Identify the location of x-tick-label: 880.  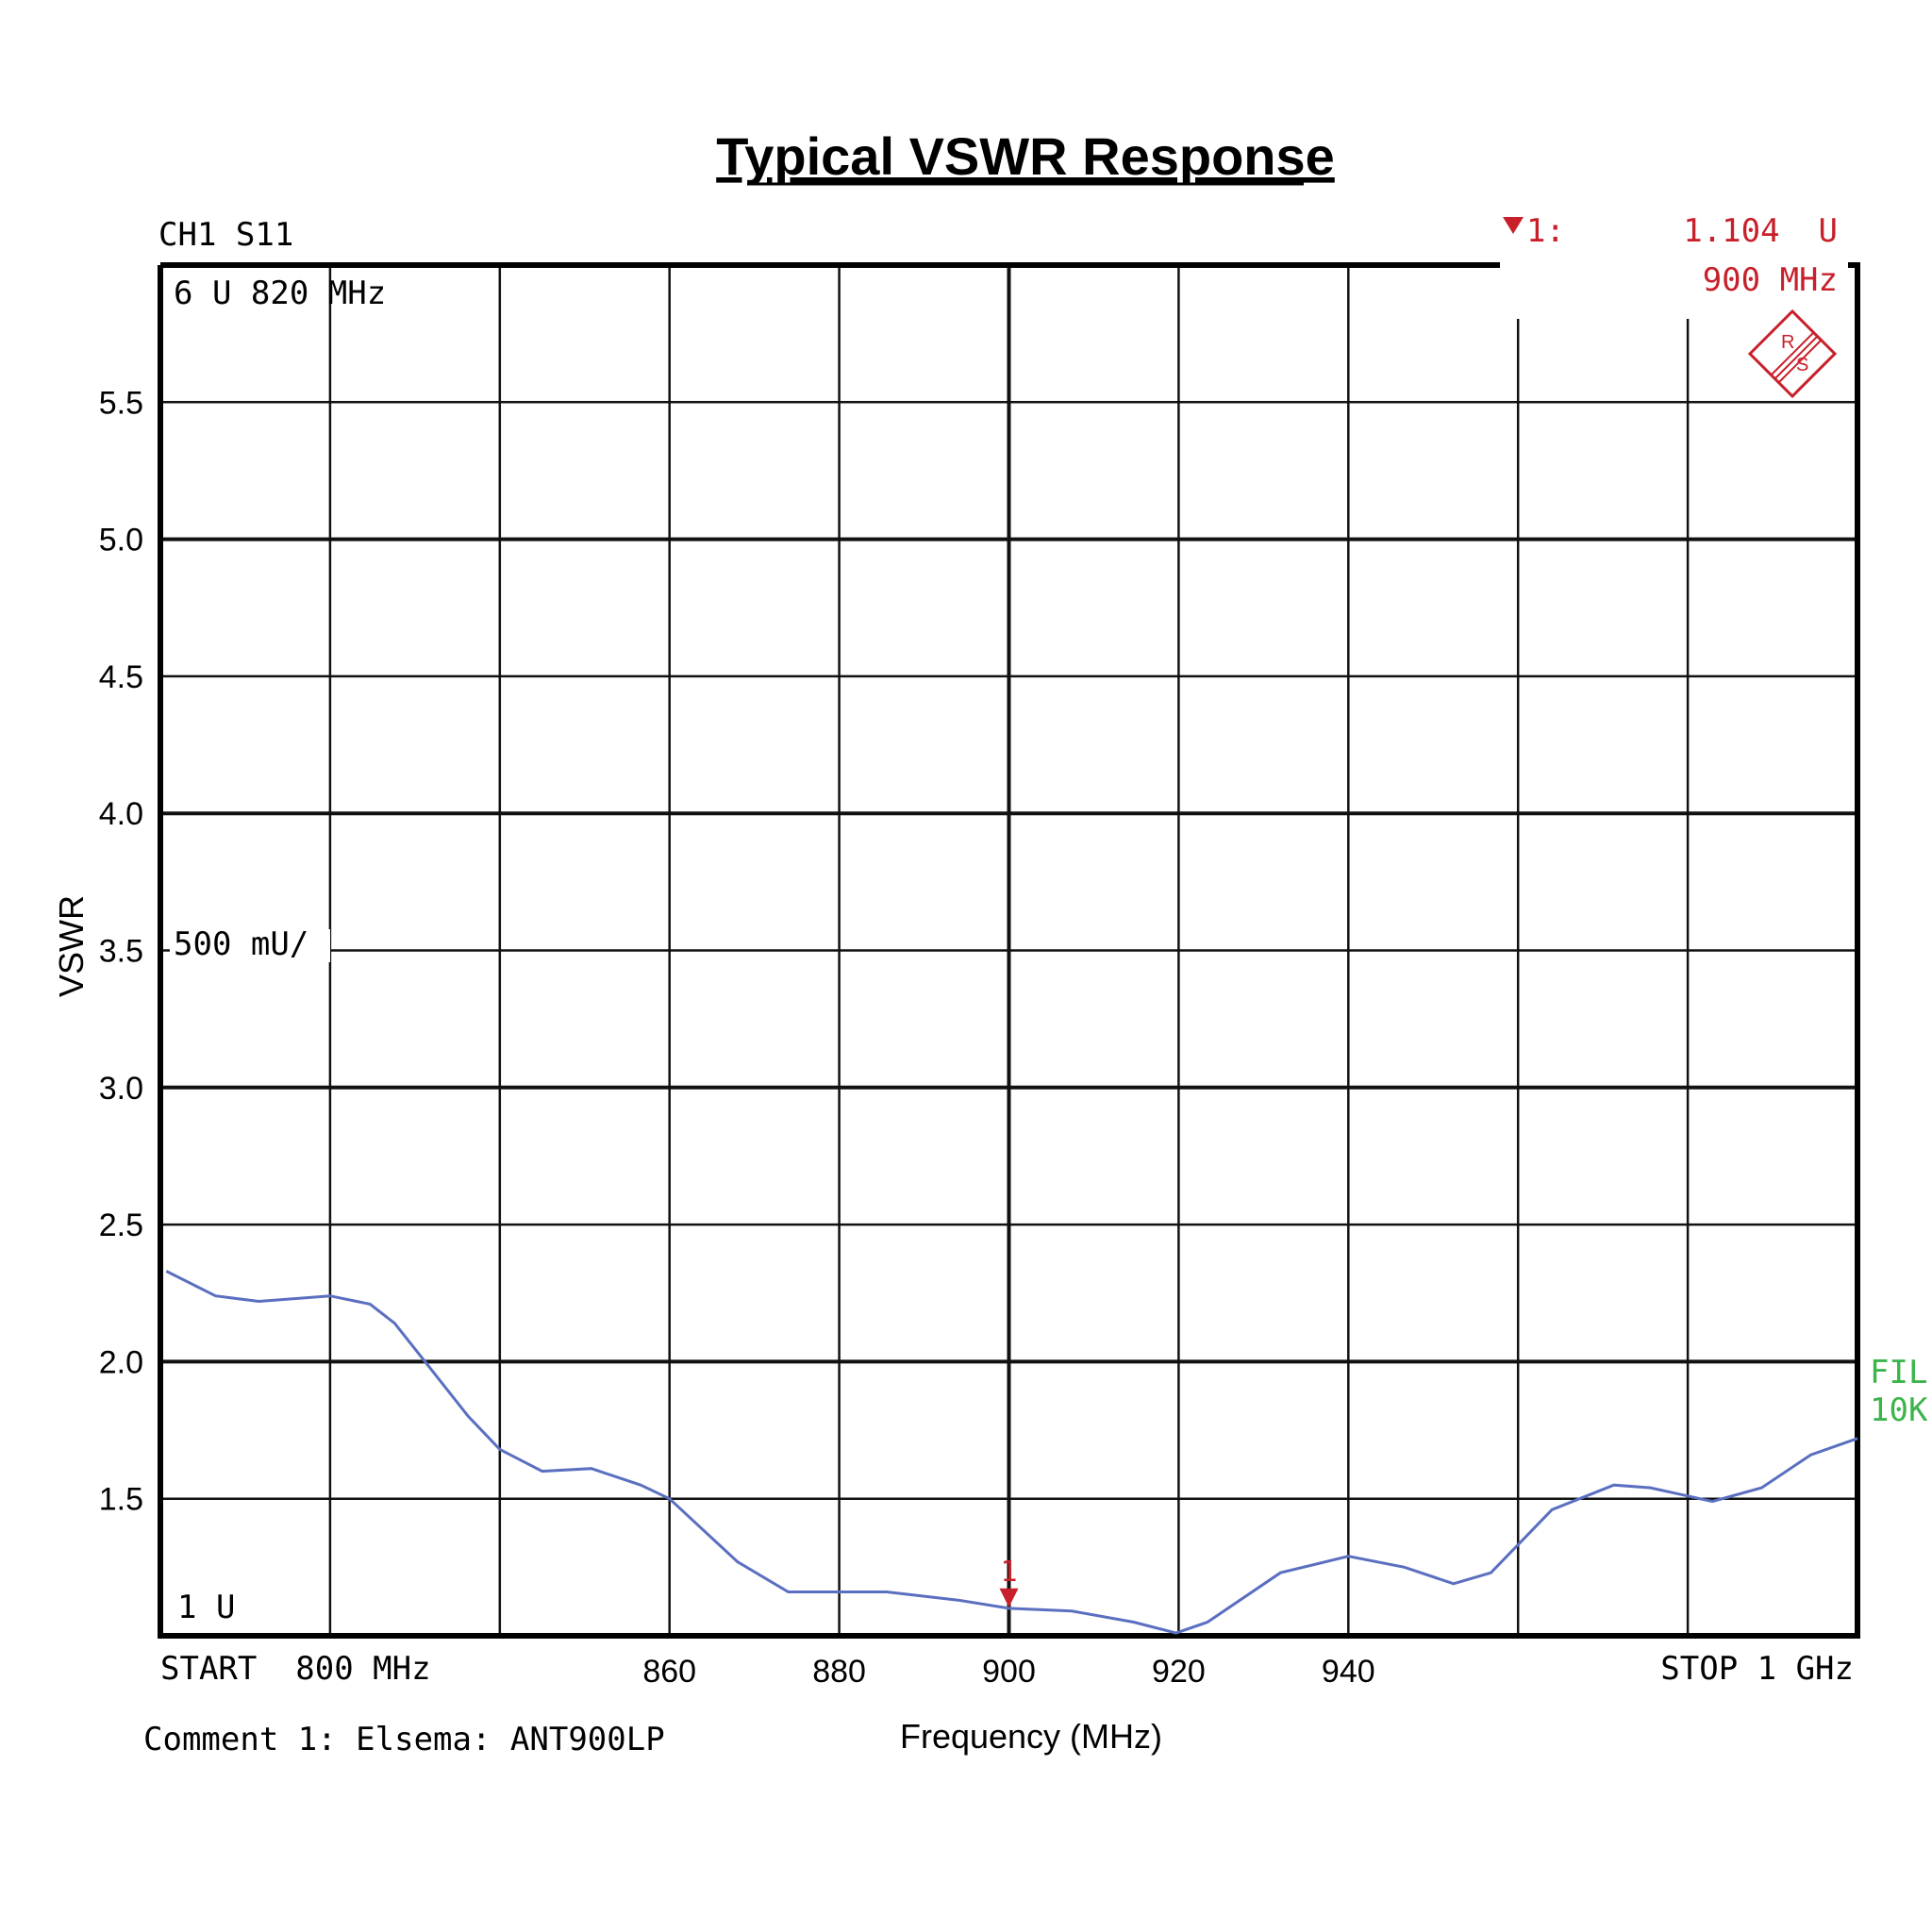
(839, 1672).